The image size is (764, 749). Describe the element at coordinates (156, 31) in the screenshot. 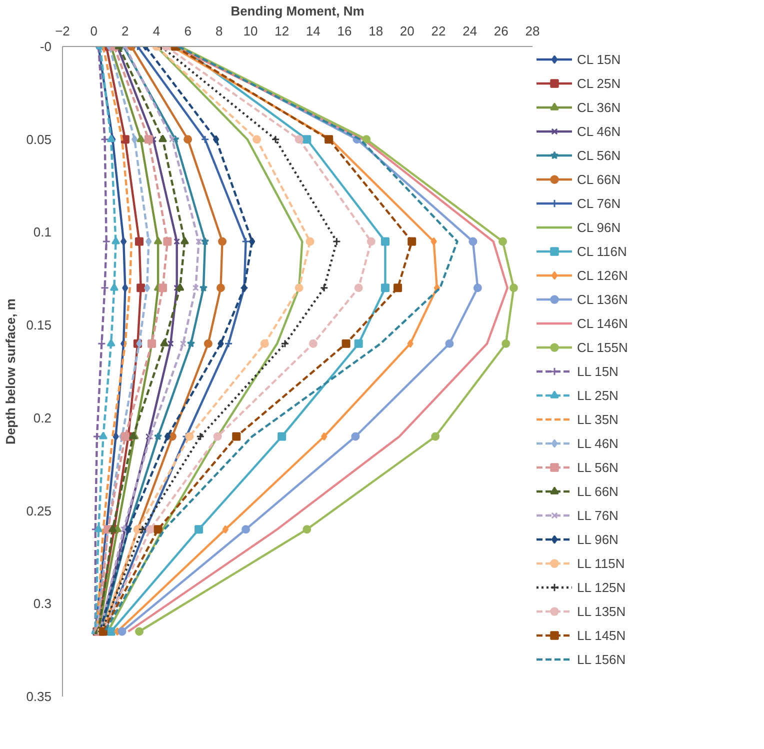

I see `x-tick-label: 4` at that location.